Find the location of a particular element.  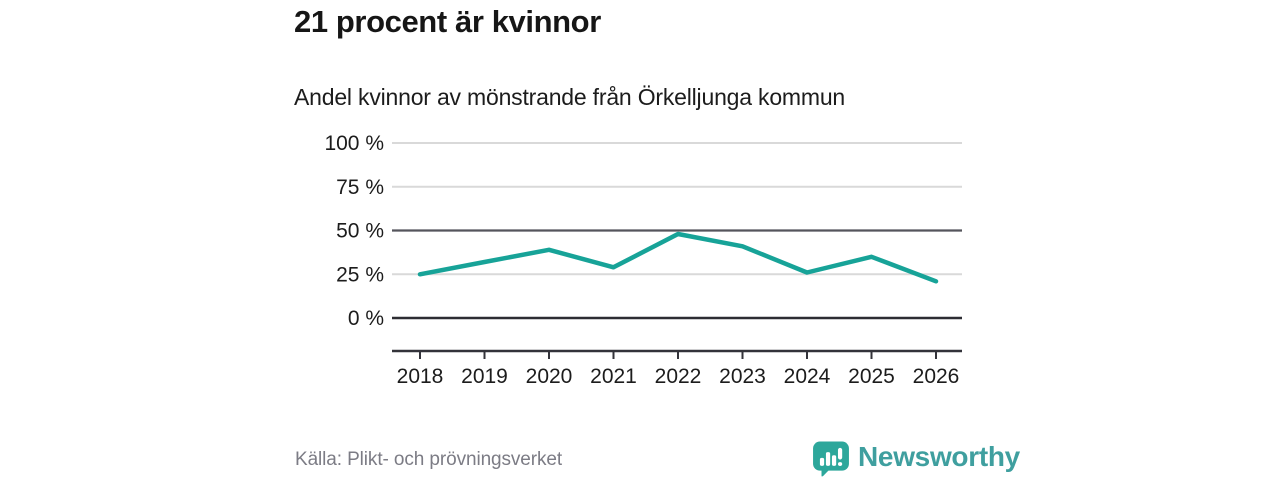

logo-bar-chart-glyph is located at coordinates (831, 456).